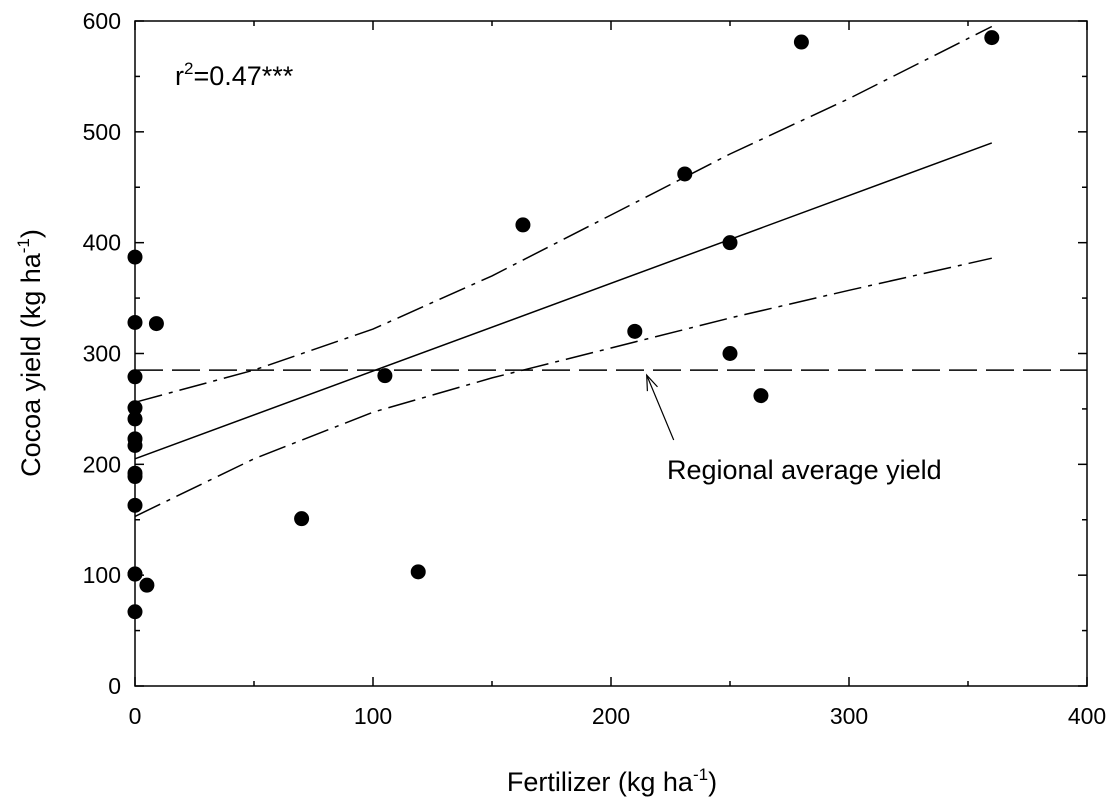  What do you see at coordinates (102, 354) in the screenshot?
I see `y-tick-label: 300` at bounding box center [102, 354].